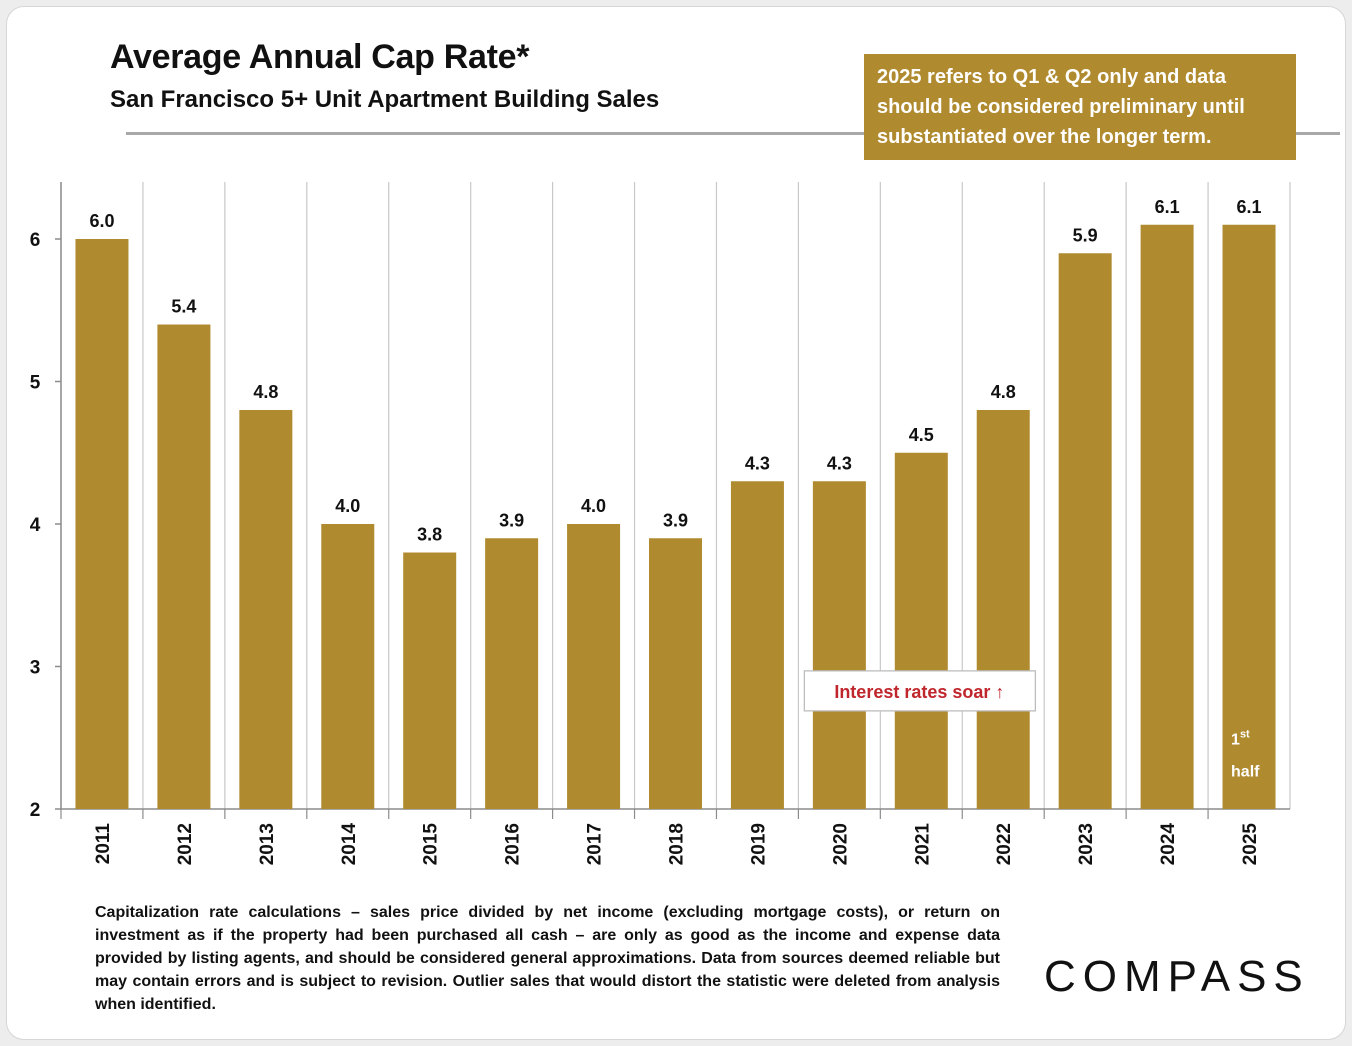 This screenshot has height=1046, width=1352. I want to click on bar-2011, so click(102, 524).